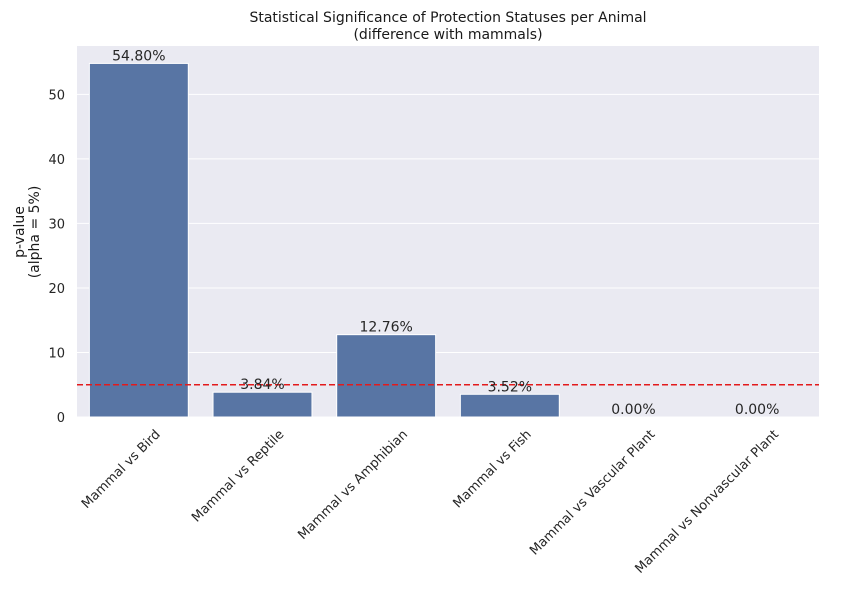 The image size is (842, 589). Describe the element at coordinates (385, 328) in the screenshot. I see `bar-data-label: 12.76%` at that location.